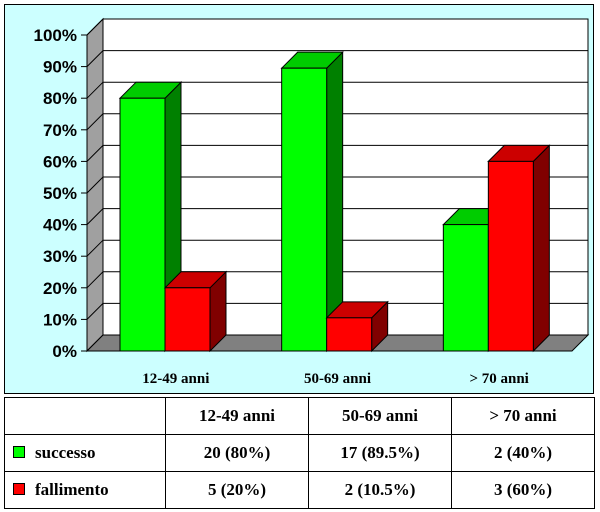 The height and width of the screenshot is (512, 600). What do you see at coordinates (523, 416) in the screenshot?
I see `table-header-cell: > 70 anni` at bounding box center [523, 416].